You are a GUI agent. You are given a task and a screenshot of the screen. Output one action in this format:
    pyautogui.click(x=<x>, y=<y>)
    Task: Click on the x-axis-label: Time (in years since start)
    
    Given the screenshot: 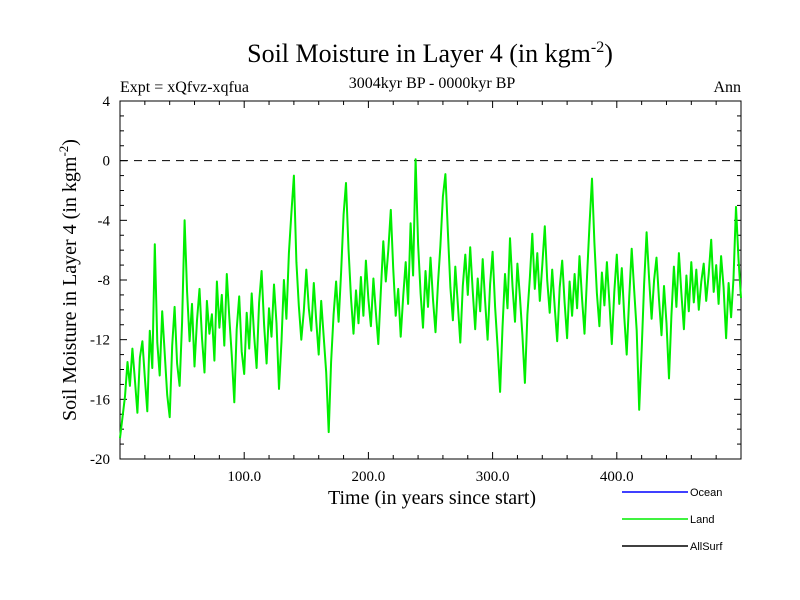 What is the action you would take?
    pyautogui.click(x=432, y=498)
    